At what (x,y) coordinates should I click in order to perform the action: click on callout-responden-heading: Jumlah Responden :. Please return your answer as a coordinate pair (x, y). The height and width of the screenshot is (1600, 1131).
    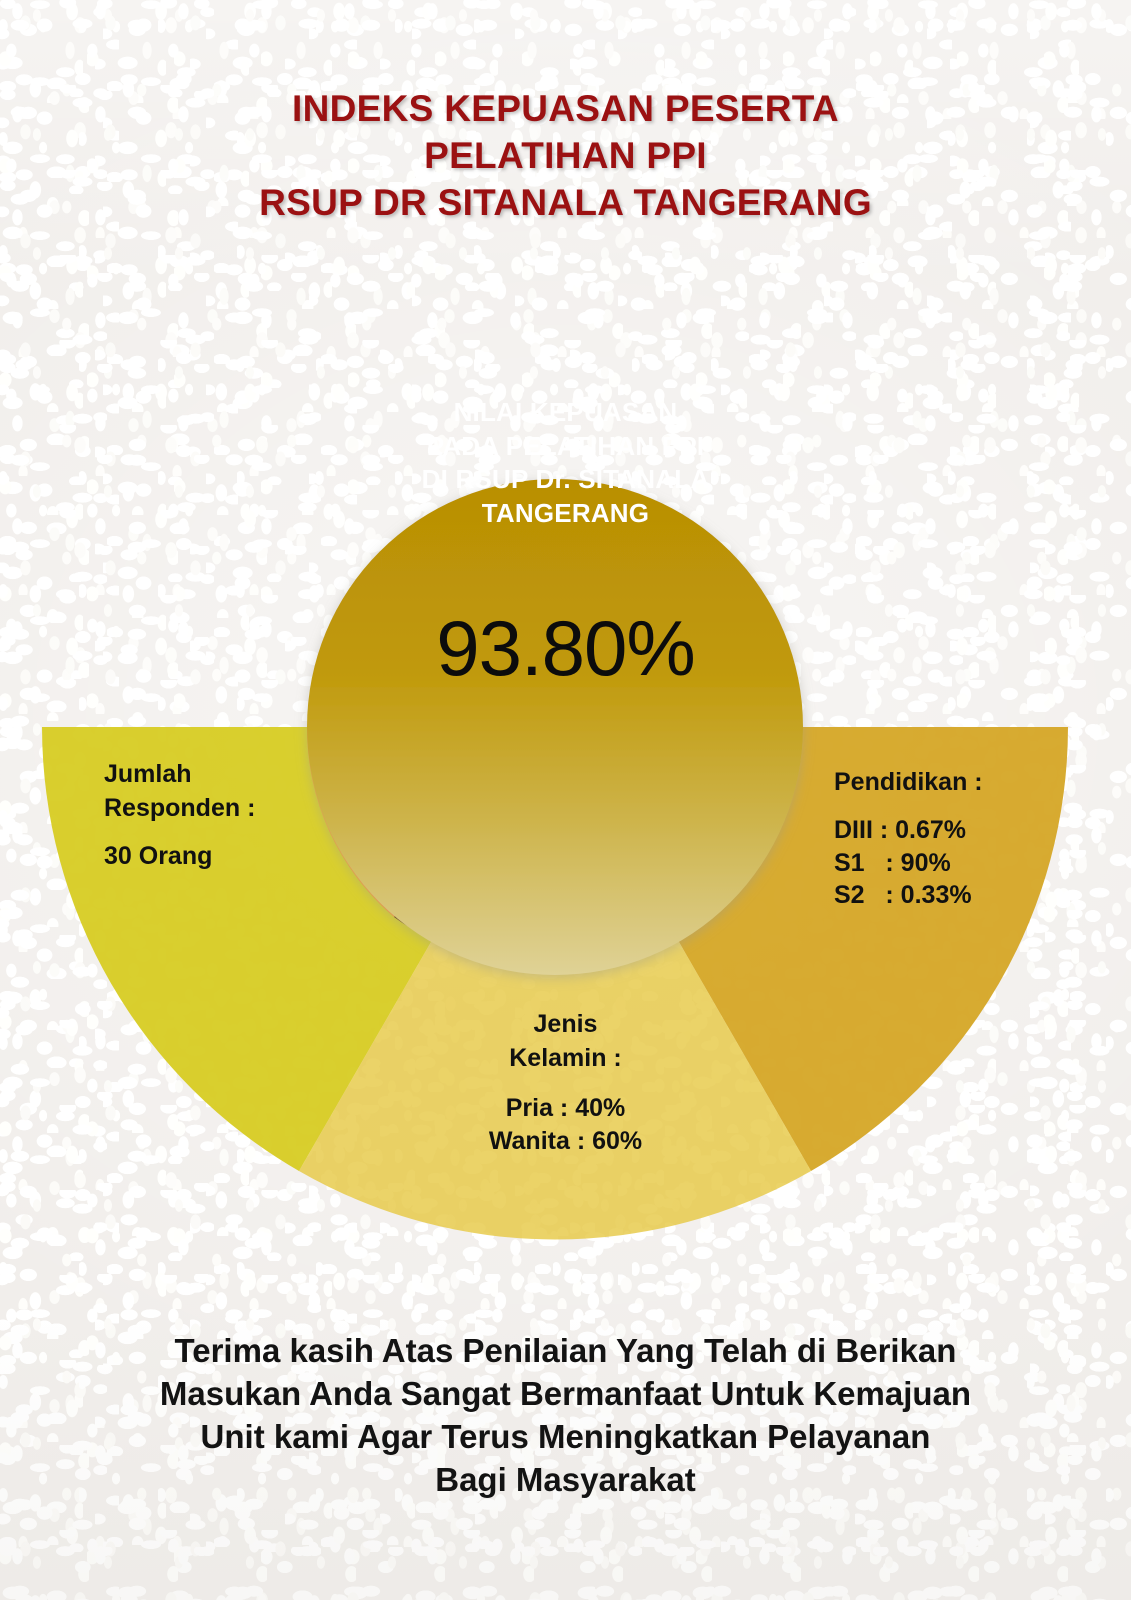
    Looking at the image, I should click on (179, 791).